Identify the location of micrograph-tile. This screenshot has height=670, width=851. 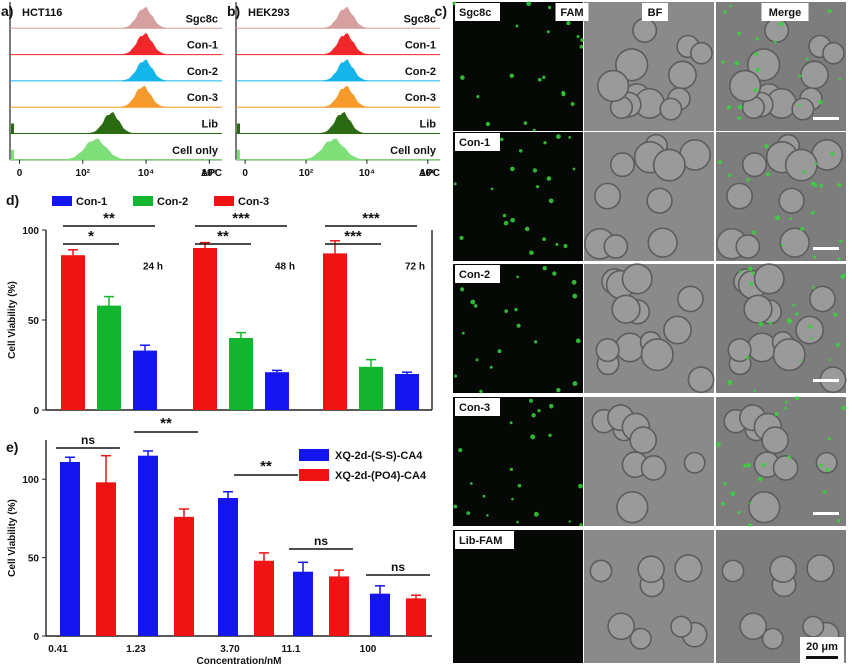
(518, 596).